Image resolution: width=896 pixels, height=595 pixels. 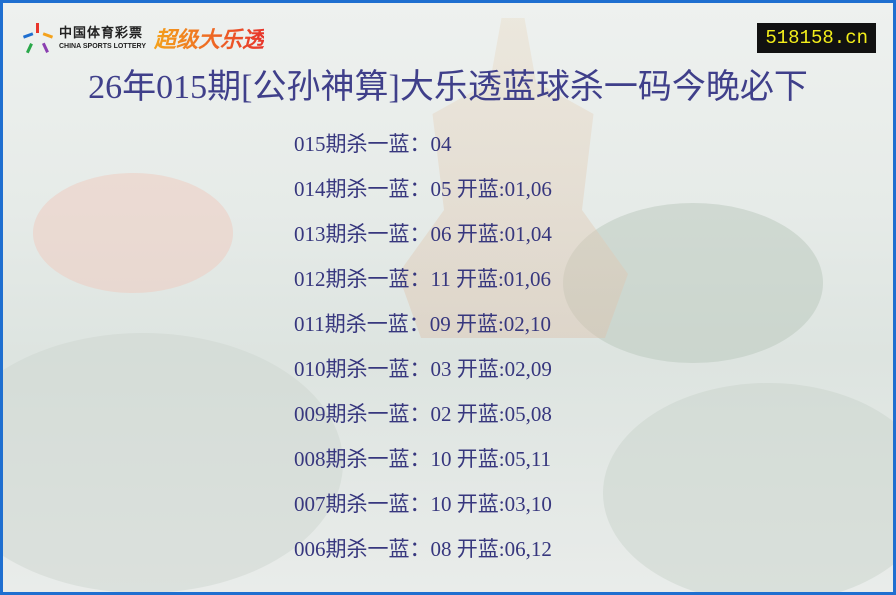 What do you see at coordinates (423, 324) in the screenshot?
I see `list-item: 011期杀一蓝：09 开蓝:02,10` at bounding box center [423, 324].